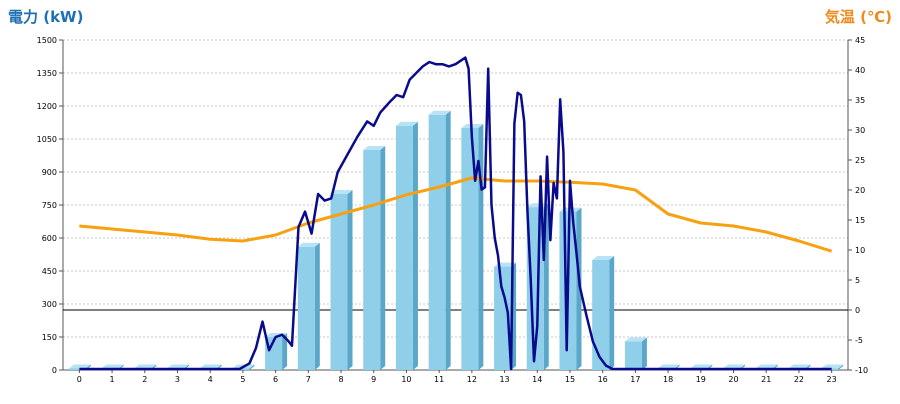  What do you see at coordinates (47, 40) in the screenshot?
I see `left-tick-label: 1500` at bounding box center [47, 40].